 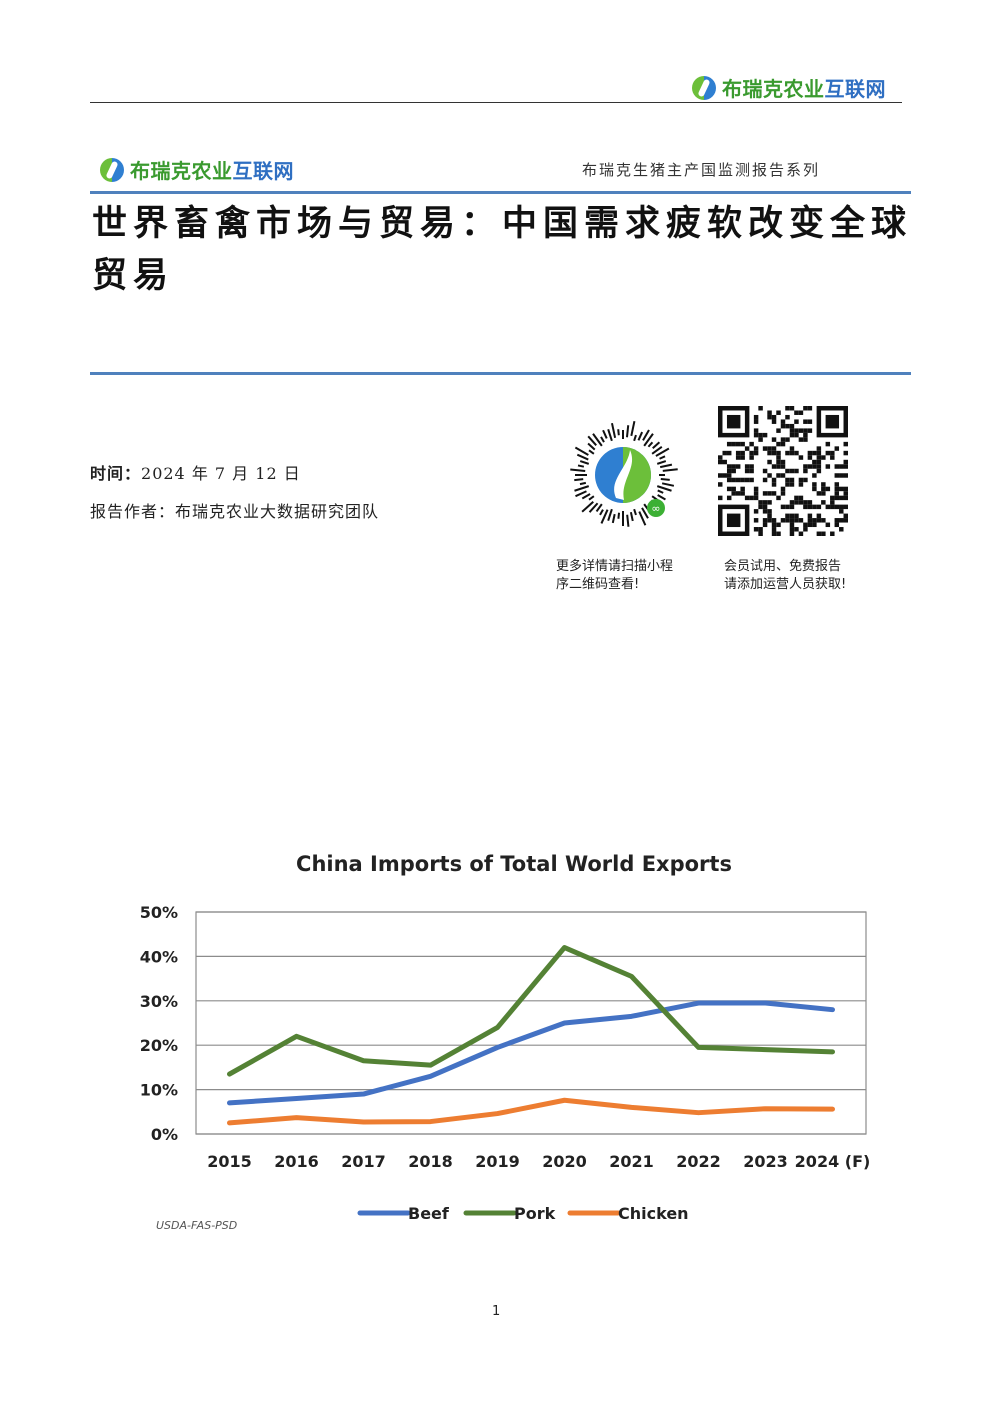 I want to click on legend-label: Chicken, so click(x=653, y=1213).